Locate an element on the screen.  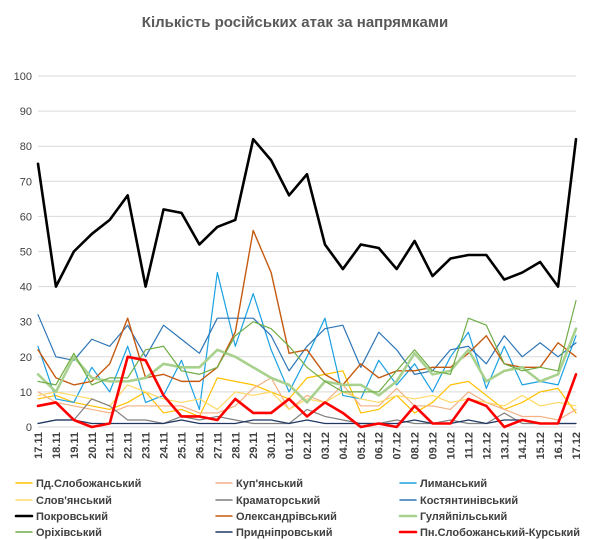
y-tick-label: 30 is located at coordinates (26, 323).